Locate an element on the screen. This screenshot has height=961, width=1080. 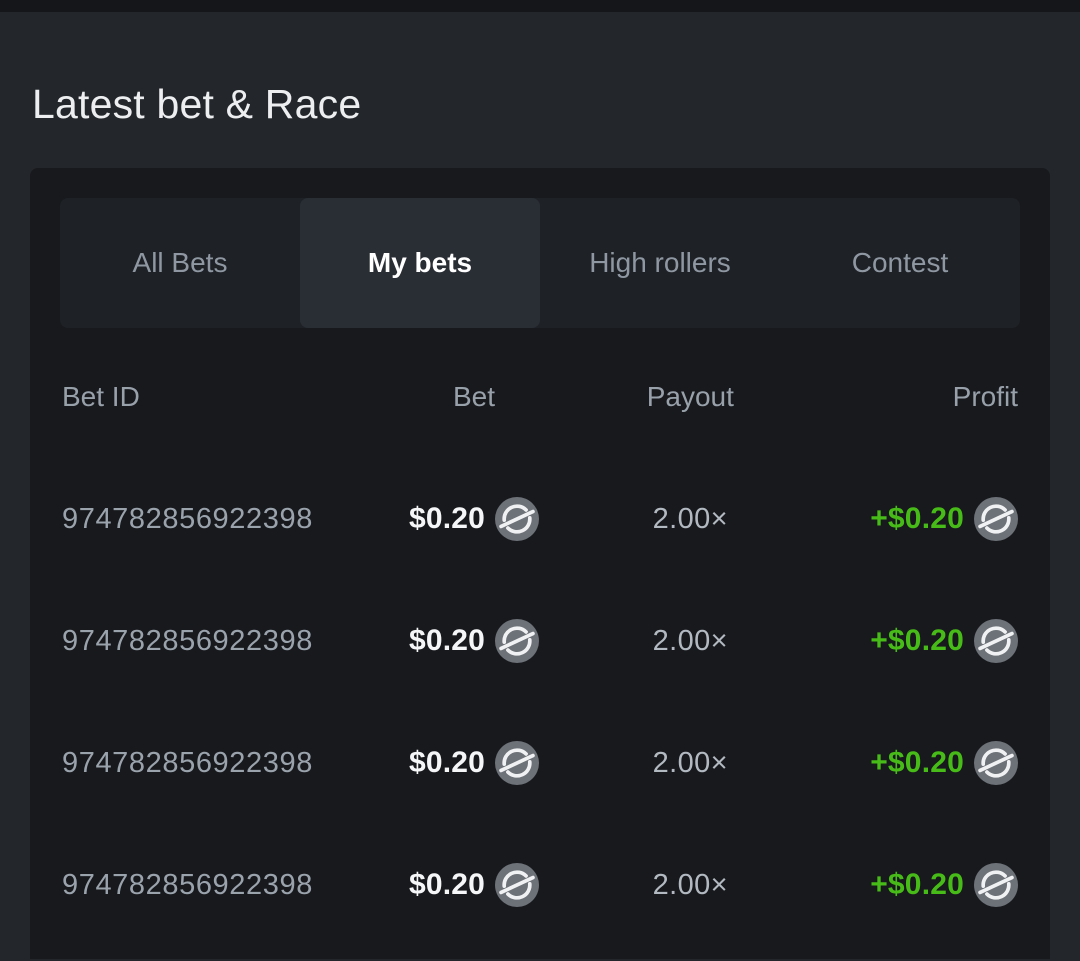
column-header-bet-id: Bet ID is located at coordinates (101, 396).